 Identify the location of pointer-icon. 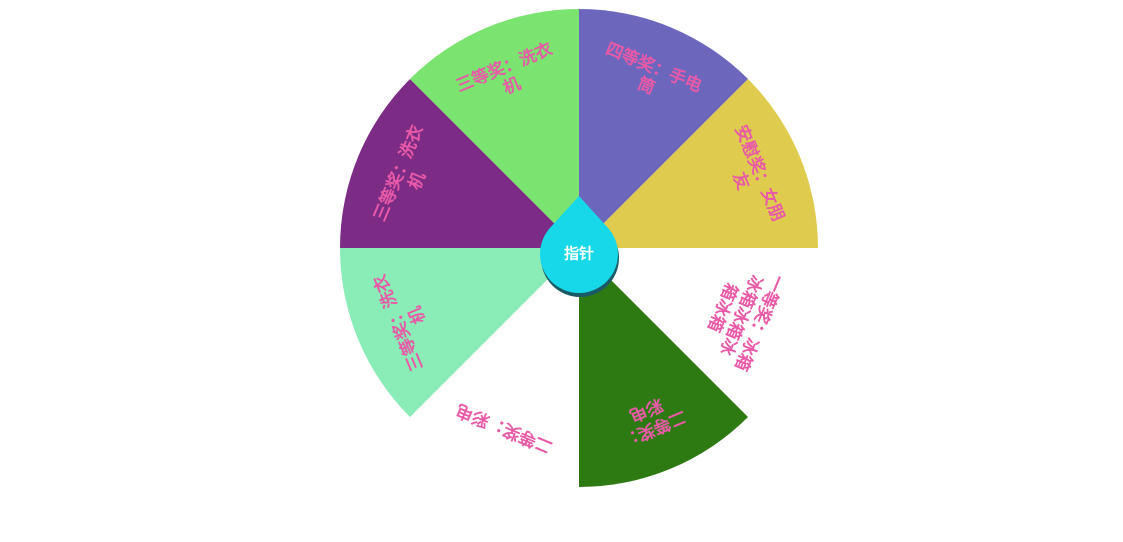
(579, 244).